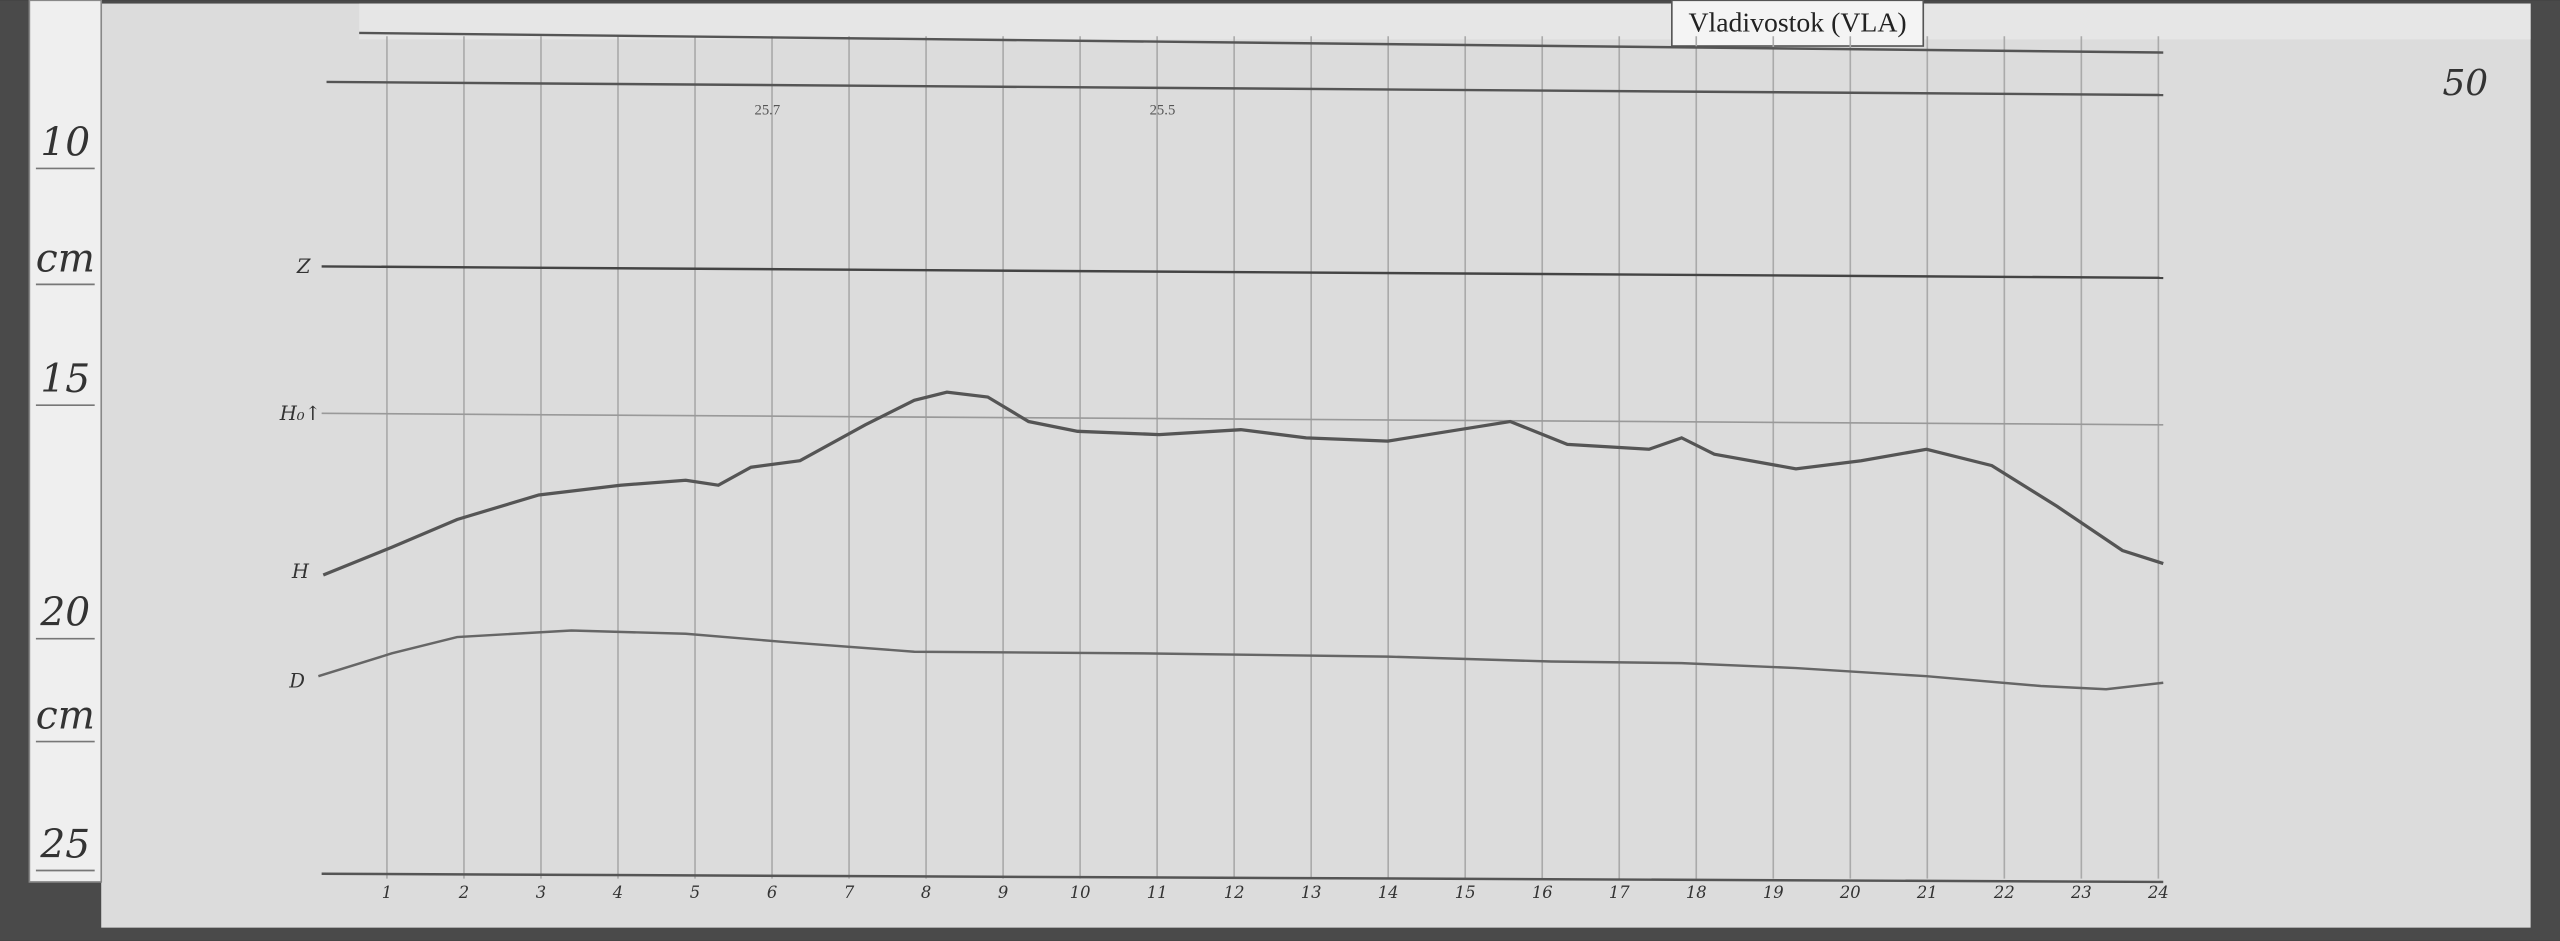 This screenshot has width=2560, height=941. What do you see at coordinates (1311, 892) in the screenshot?
I see `hour-label: 13` at bounding box center [1311, 892].